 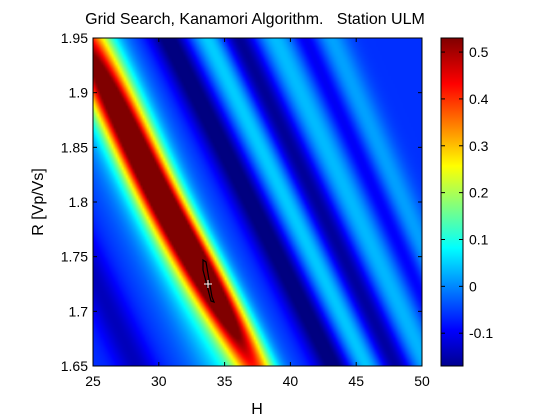 I want to click on y-tick-label: 1.85, so click(x=74, y=147).